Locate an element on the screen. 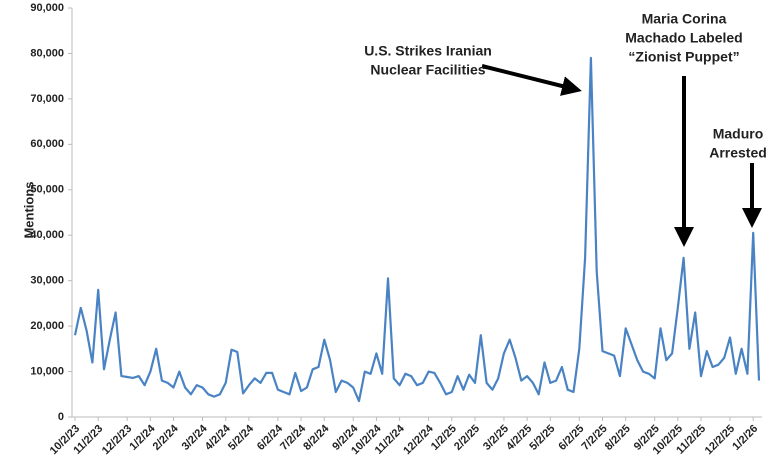  annotation: Arrested is located at coordinates (738, 153).